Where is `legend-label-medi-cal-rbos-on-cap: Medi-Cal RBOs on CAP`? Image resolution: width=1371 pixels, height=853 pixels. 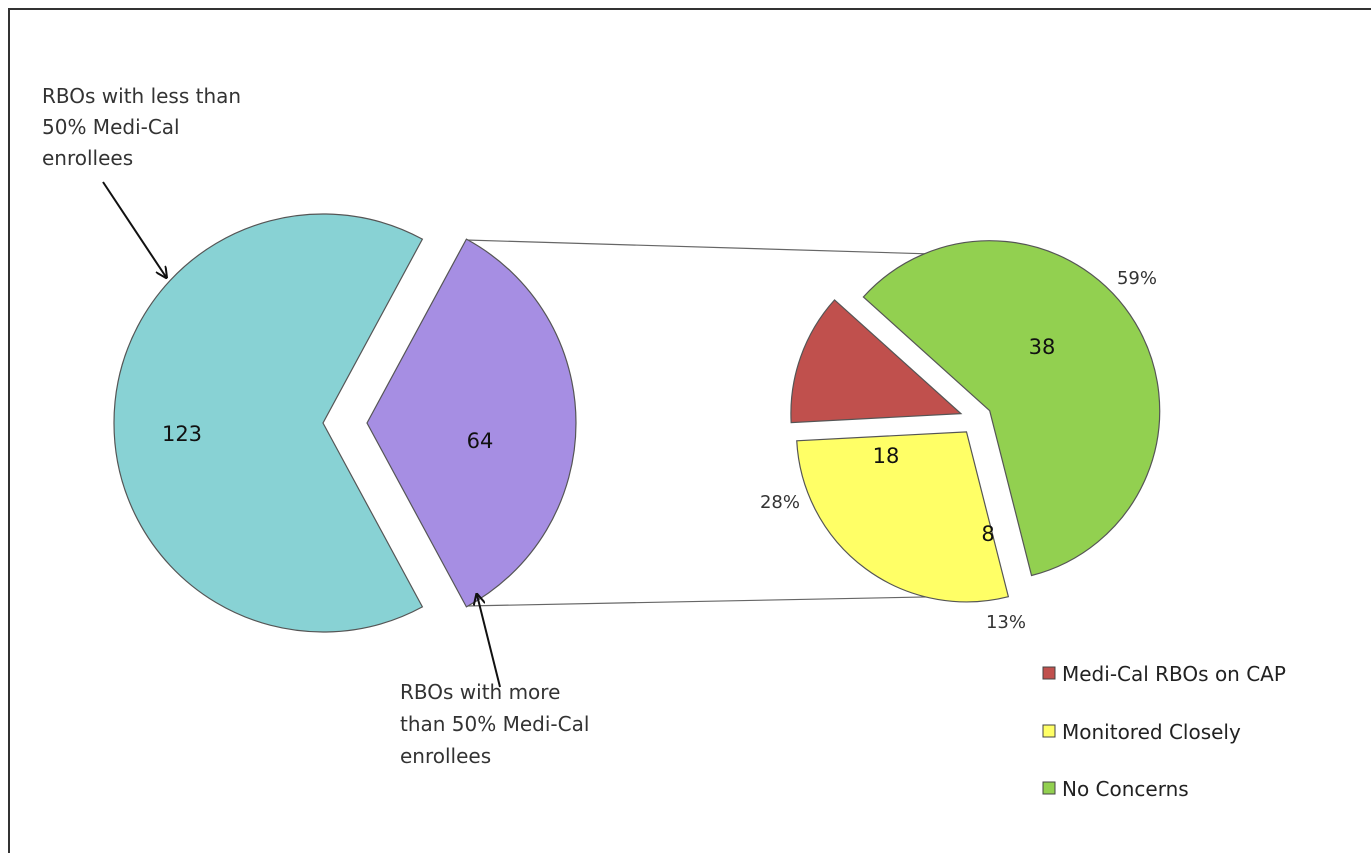 legend-label-medi-cal-rbos-on-cap: Medi-Cal RBOs on CAP is located at coordinates (1174, 674).